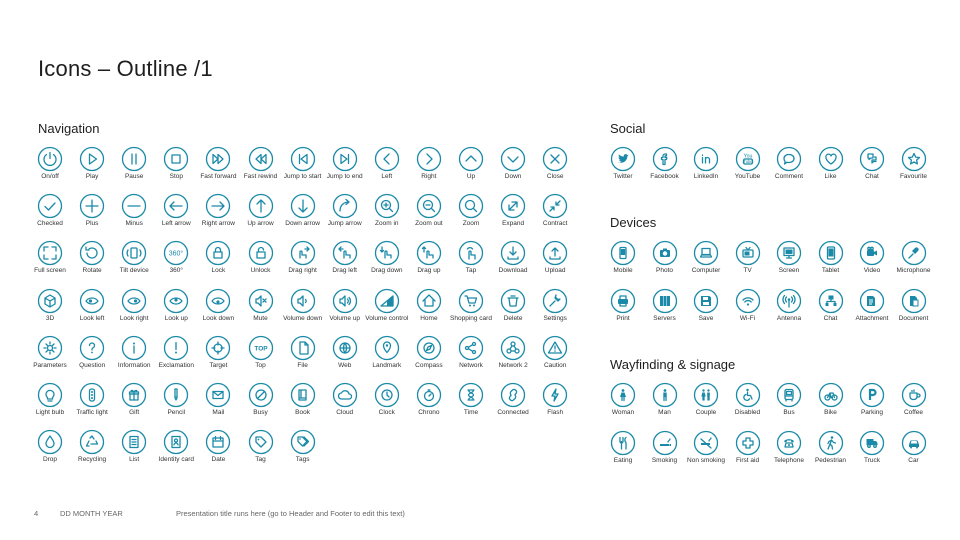 The height and width of the screenshot is (540, 960). Describe the element at coordinates (176, 453) in the screenshot. I see `icon-tile: Identity card` at that location.